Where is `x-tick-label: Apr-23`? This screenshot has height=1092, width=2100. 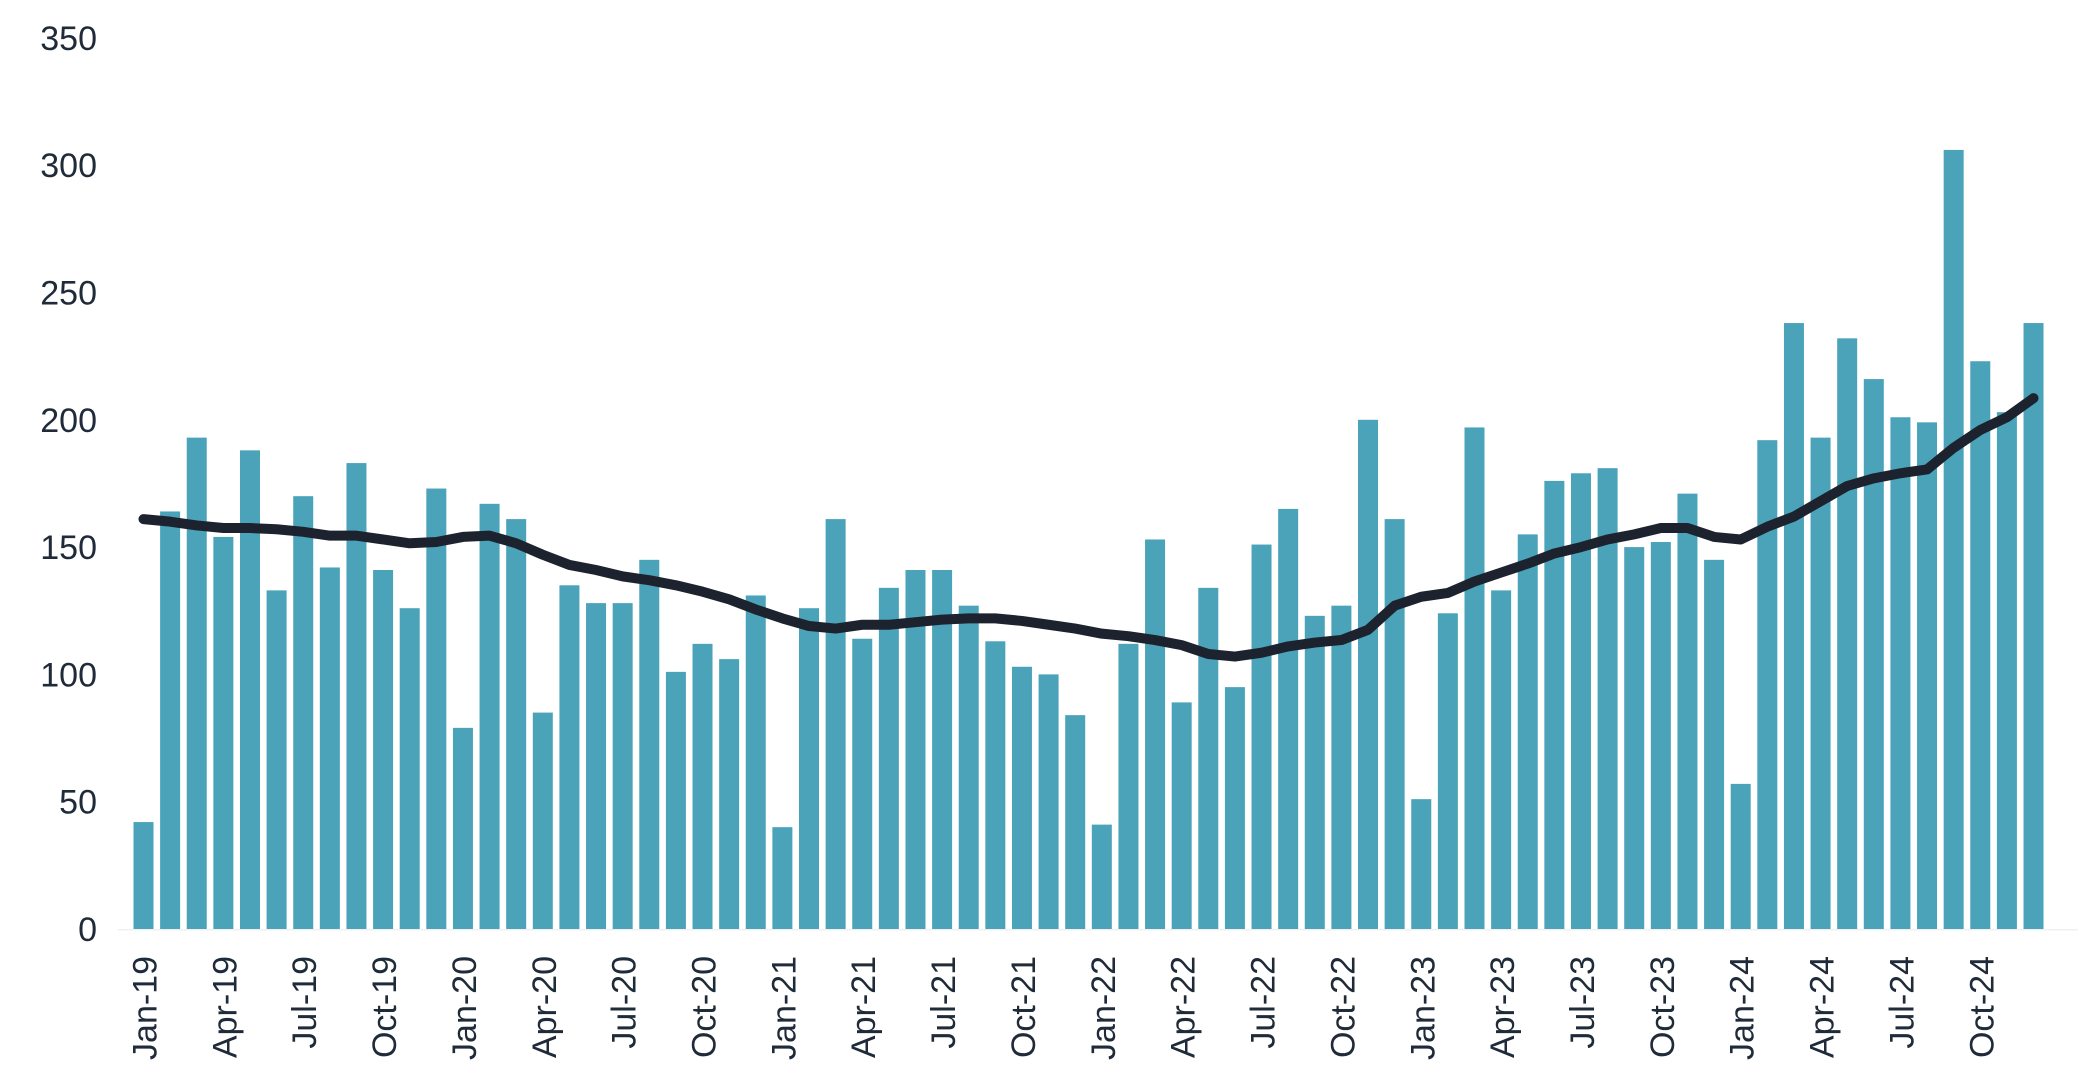
x-tick-label: Apr-23 is located at coordinates (1503, 1007).